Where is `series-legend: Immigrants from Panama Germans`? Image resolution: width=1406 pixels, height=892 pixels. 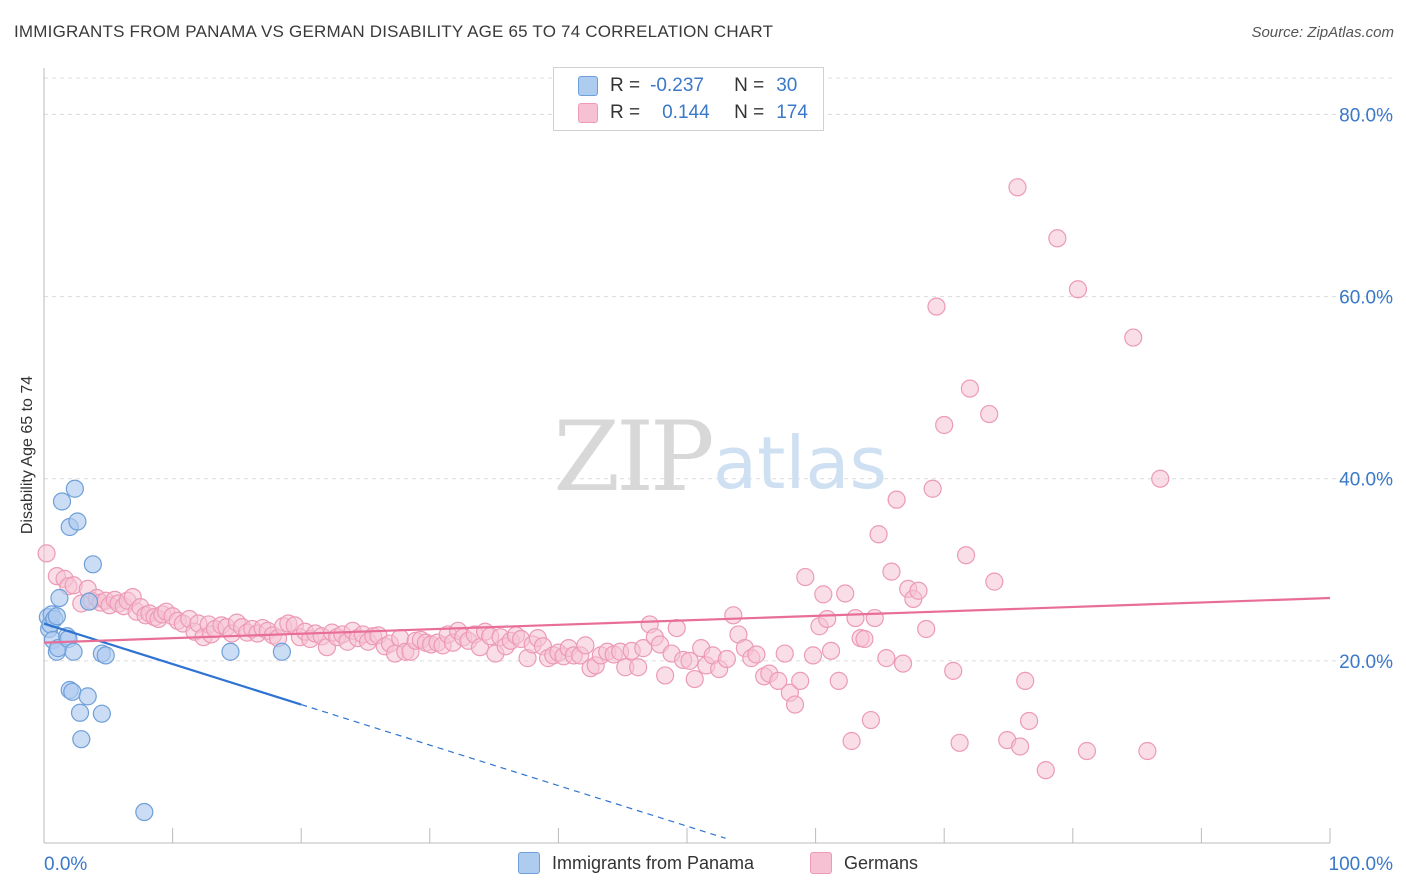 series-legend: Immigrants from Panama Germans is located at coordinates (703, 864).